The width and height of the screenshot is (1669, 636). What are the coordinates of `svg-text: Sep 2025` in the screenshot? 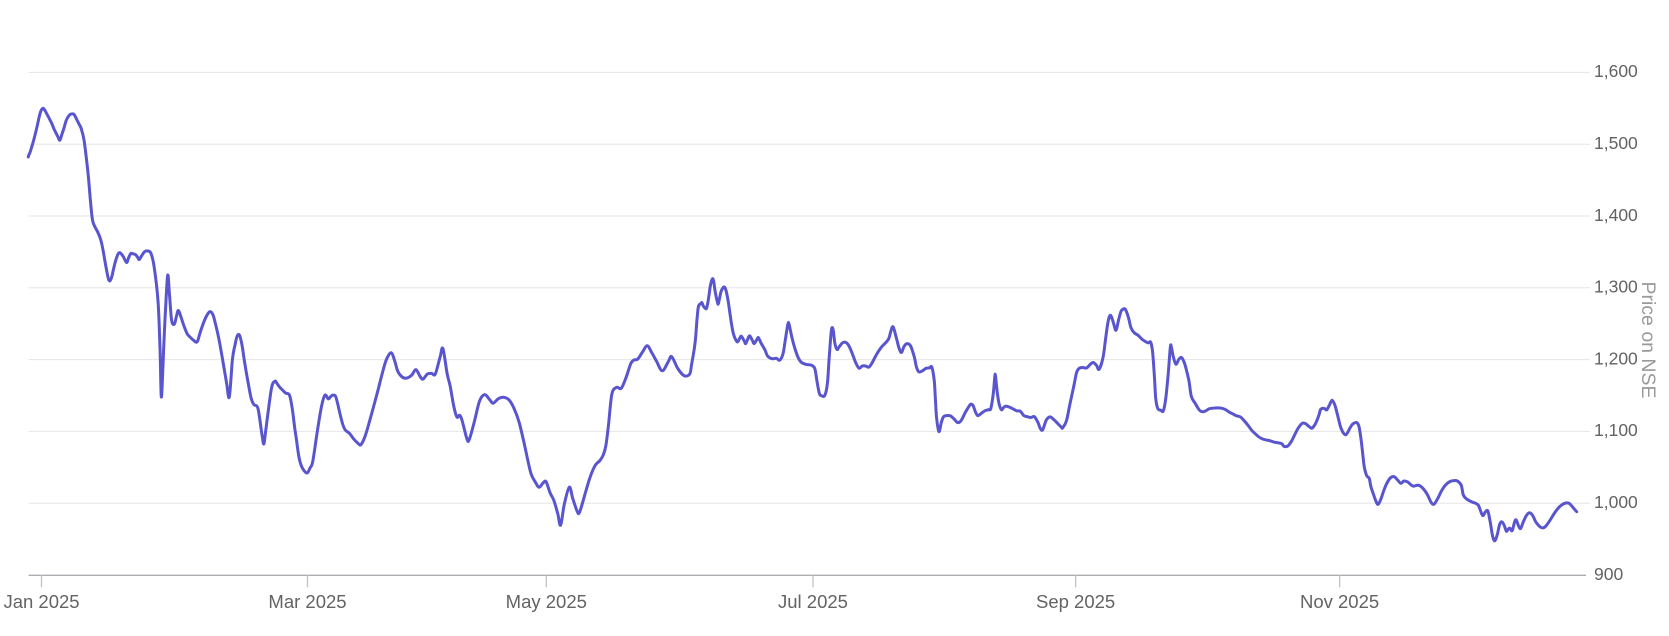 It's located at (1075, 601).